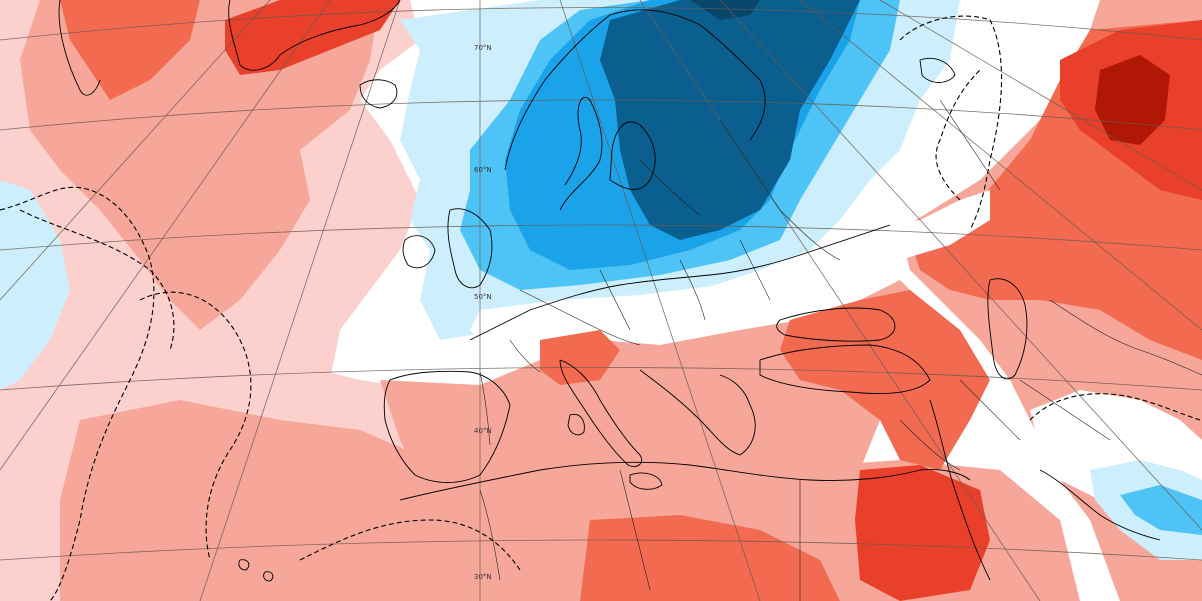  What do you see at coordinates (378, 94) in the screenshot?
I see `coast-iceland` at bounding box center [378, 94].